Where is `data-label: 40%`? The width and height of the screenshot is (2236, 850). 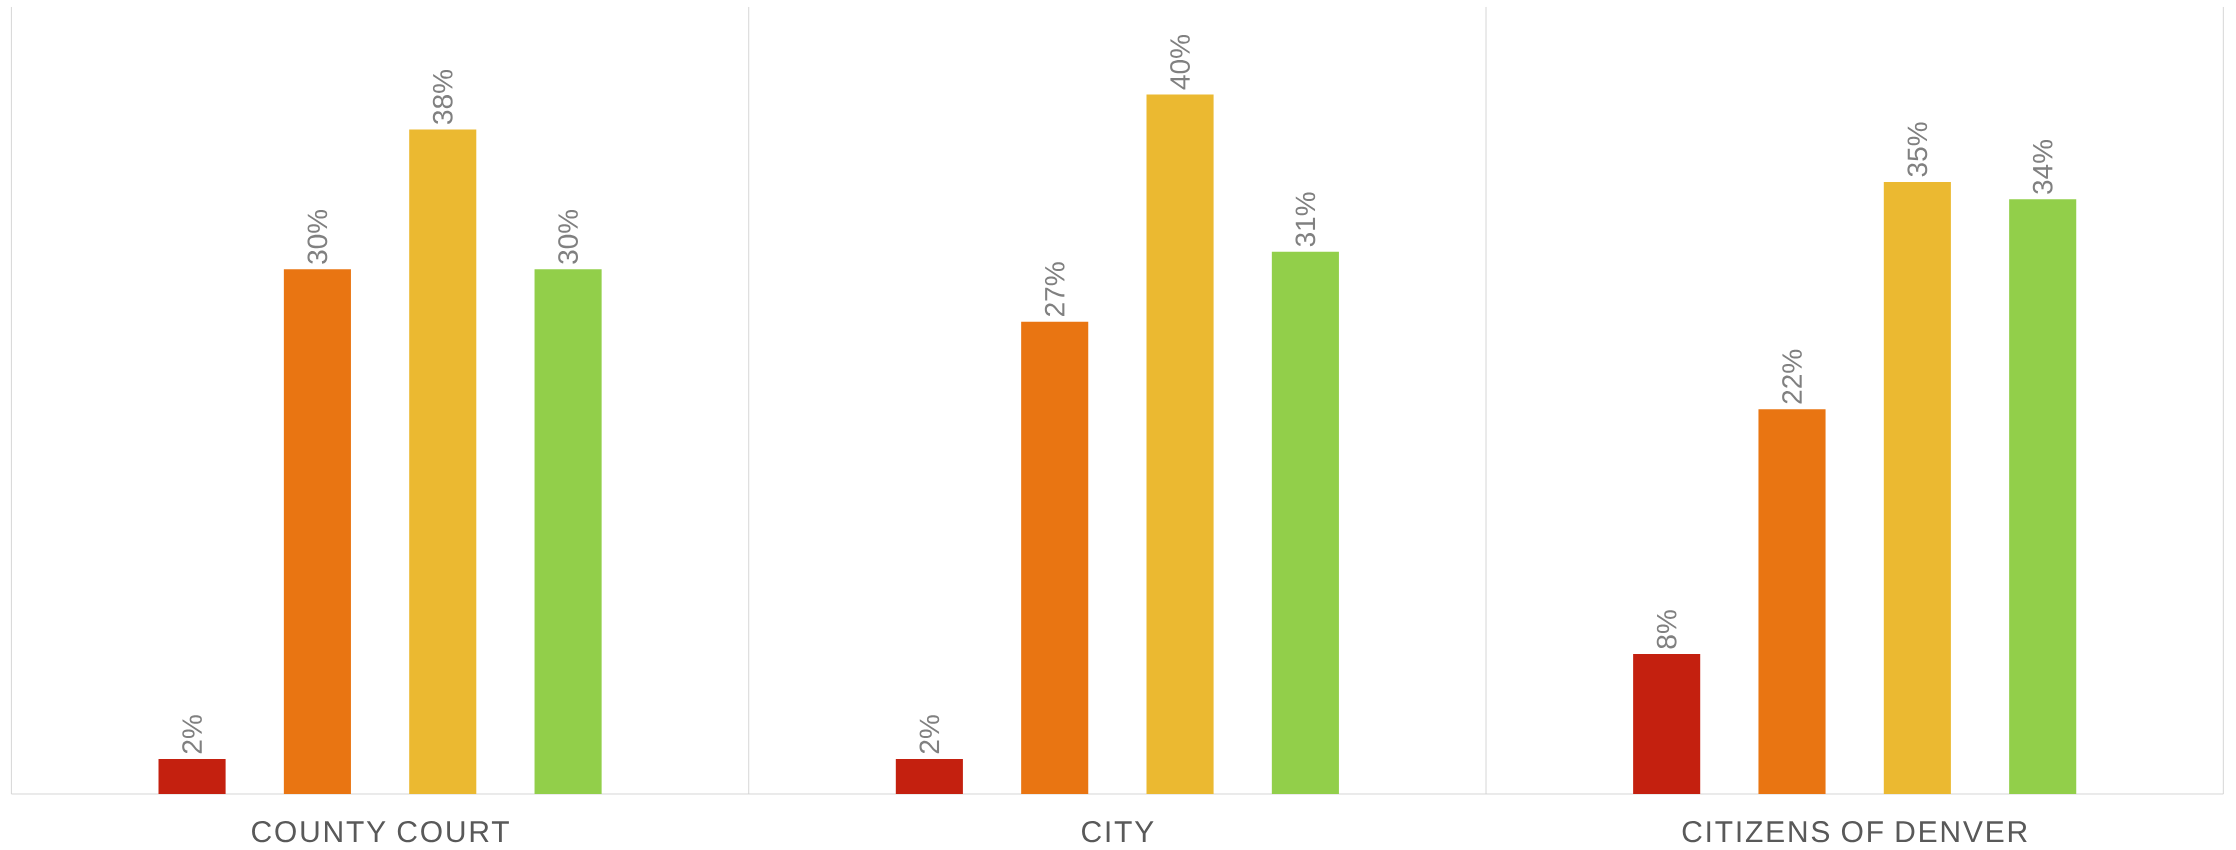 data-label: 40% is located at coordinates (1180, 62).